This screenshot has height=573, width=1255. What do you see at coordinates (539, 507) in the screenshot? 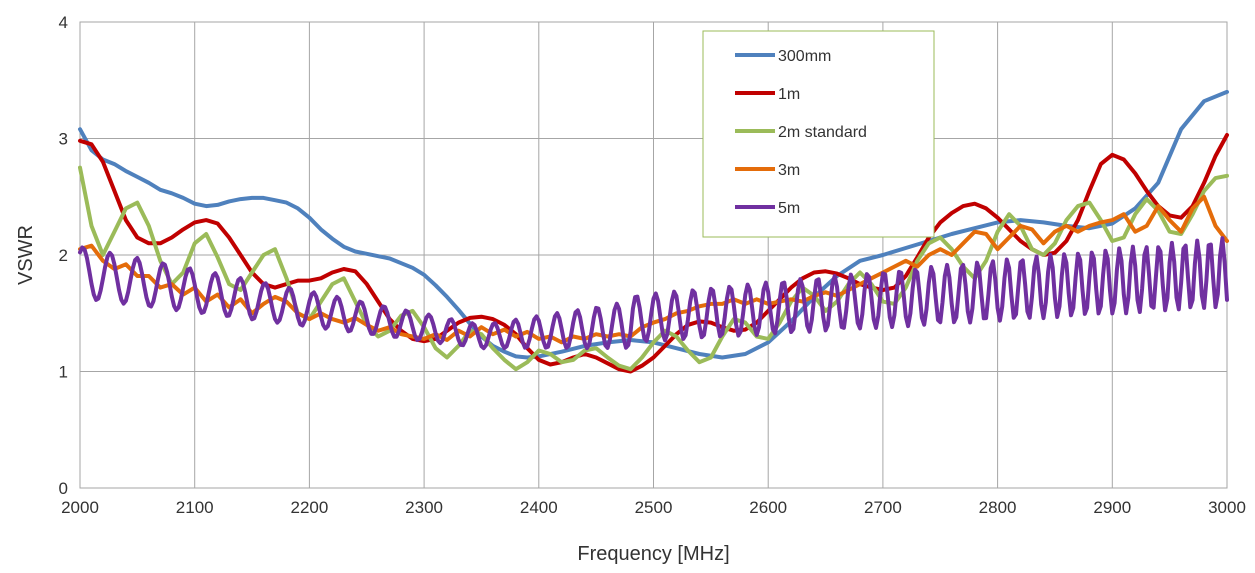
I see `x-tick-label: 2400` at bounding box center [539, 507].